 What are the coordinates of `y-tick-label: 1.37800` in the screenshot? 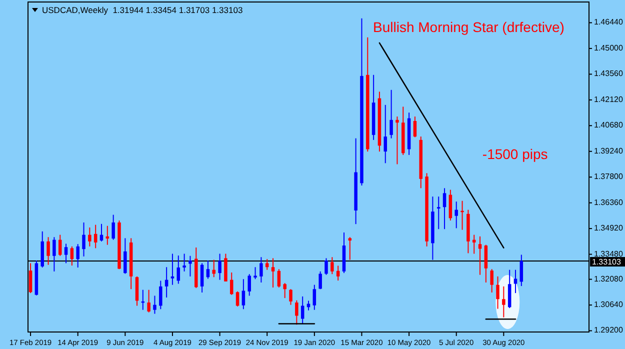 It's located at (609, 177).